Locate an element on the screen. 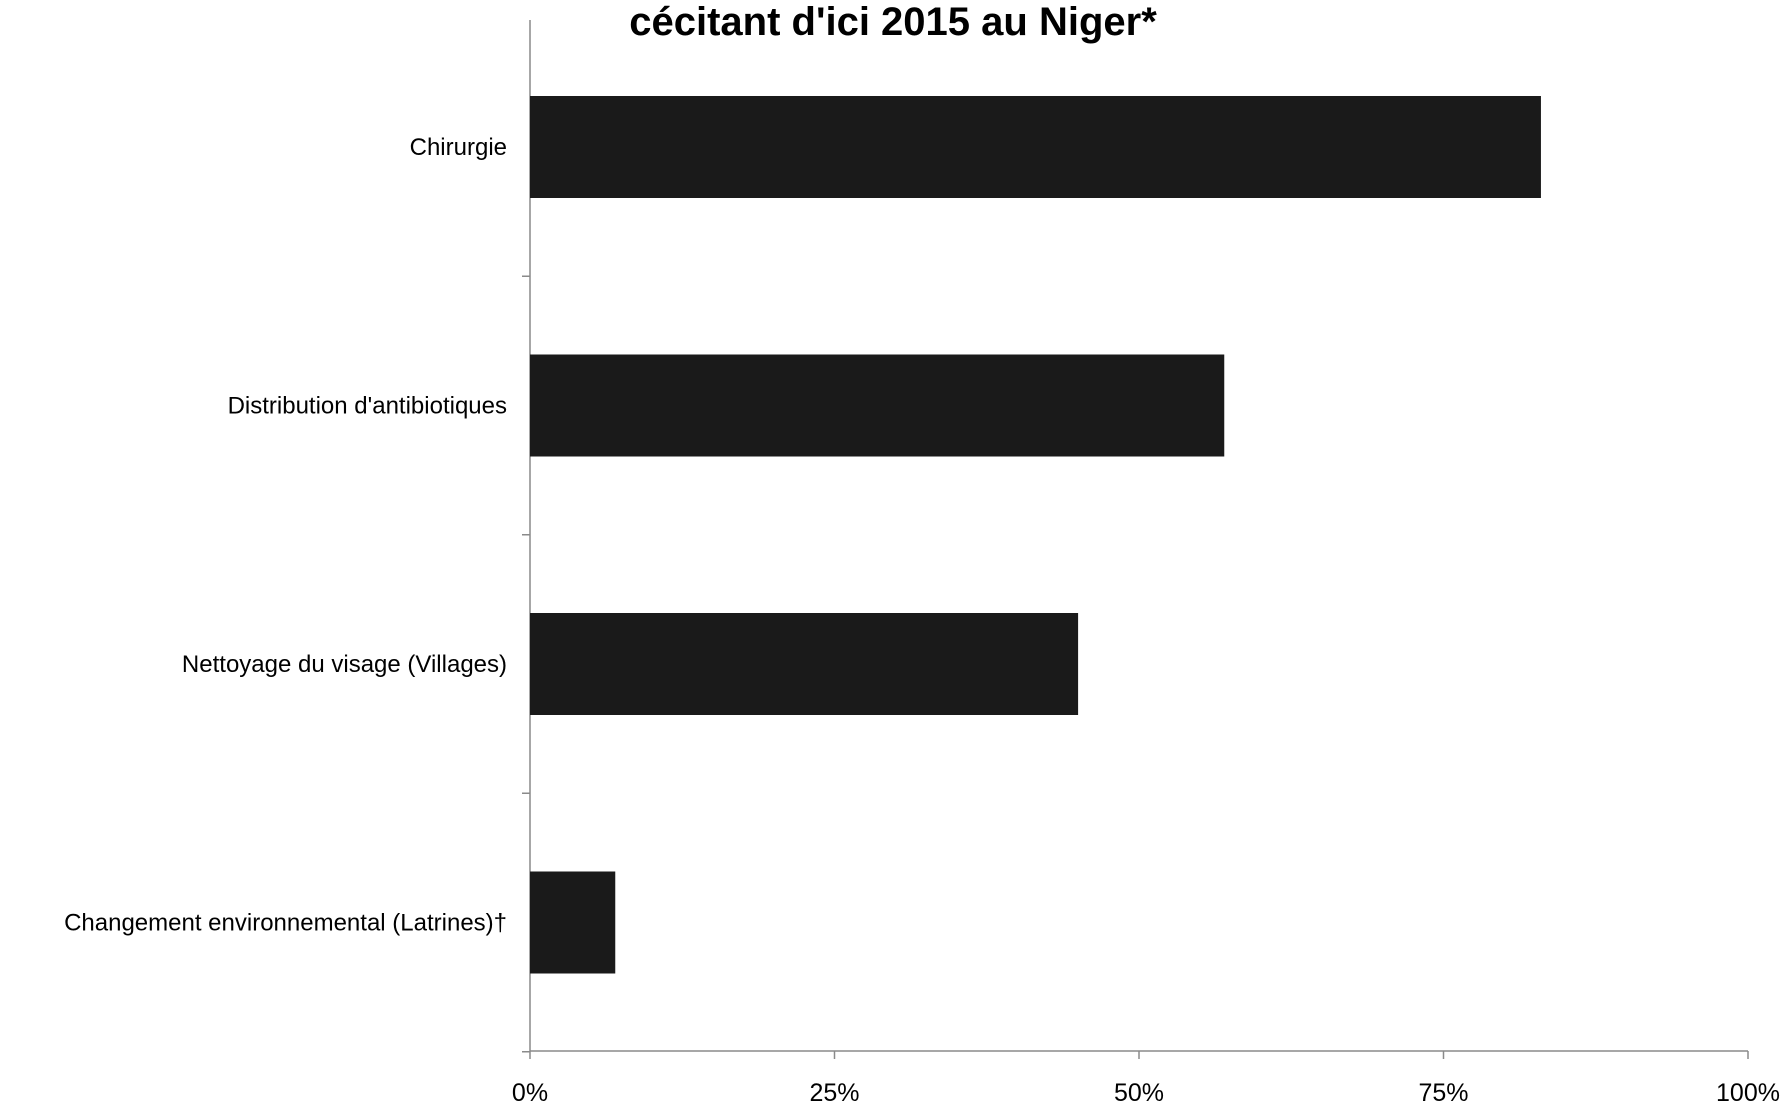  x-tick-label: 100% is located at coordinates (1748, 1091).